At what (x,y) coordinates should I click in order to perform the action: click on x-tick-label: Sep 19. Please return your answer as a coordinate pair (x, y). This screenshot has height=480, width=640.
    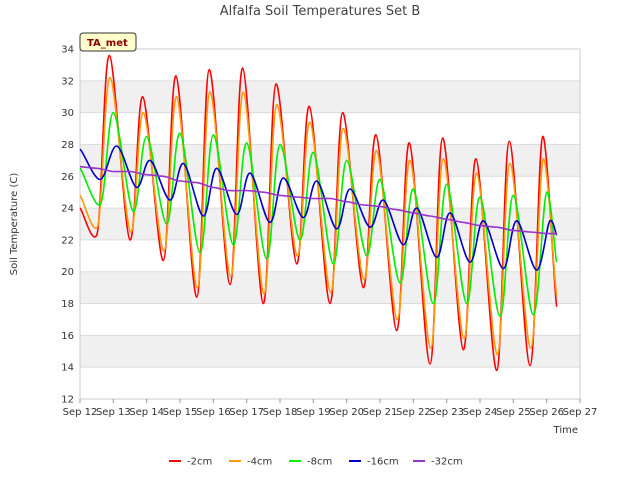
    Looking at the image, I should click on (313, 412).